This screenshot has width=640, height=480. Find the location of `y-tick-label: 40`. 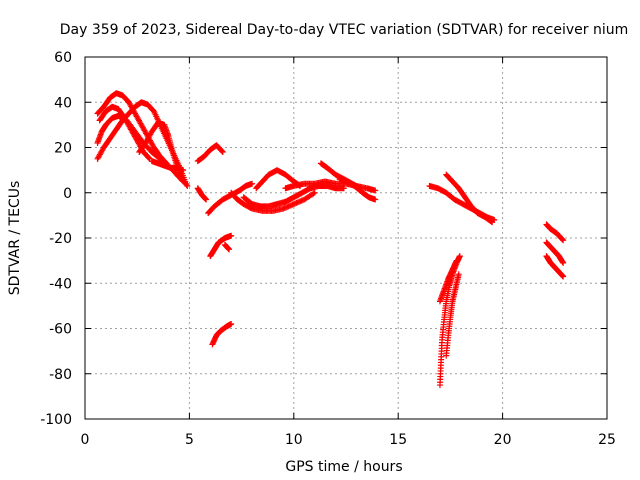

y-tick-label: 40 is located at coordinates (63, 103).